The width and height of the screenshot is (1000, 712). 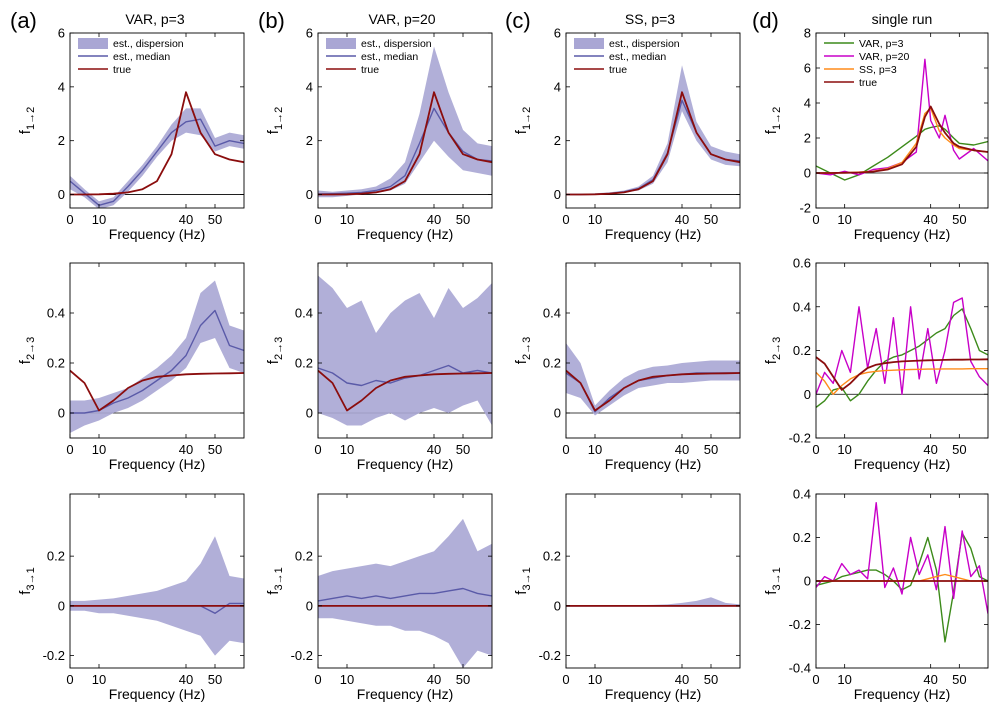 What do you see at coordinates (141, 57) in the screenshot?
I see `legend-label: est., median` at bounding box center [141, 57].